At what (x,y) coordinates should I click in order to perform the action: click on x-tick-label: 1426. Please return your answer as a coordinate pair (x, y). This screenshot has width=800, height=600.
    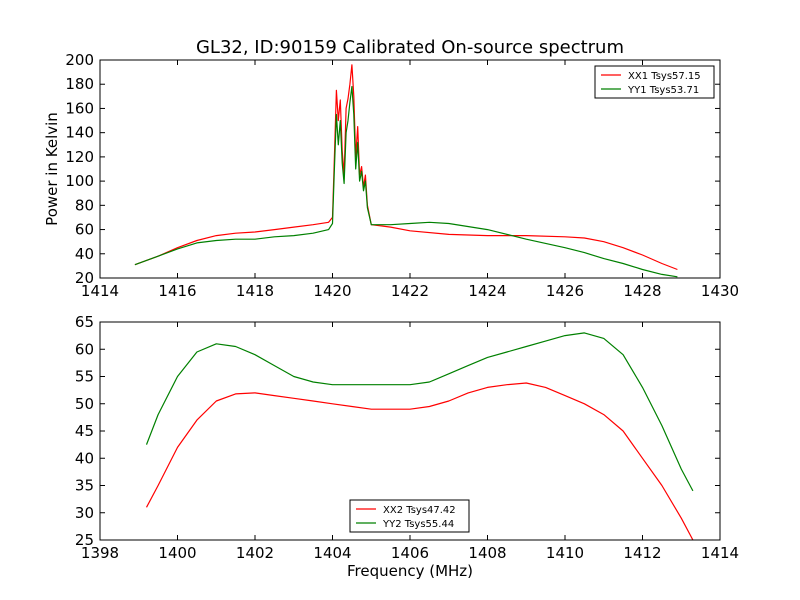
    Looking at the image, I should click on (565, 291).